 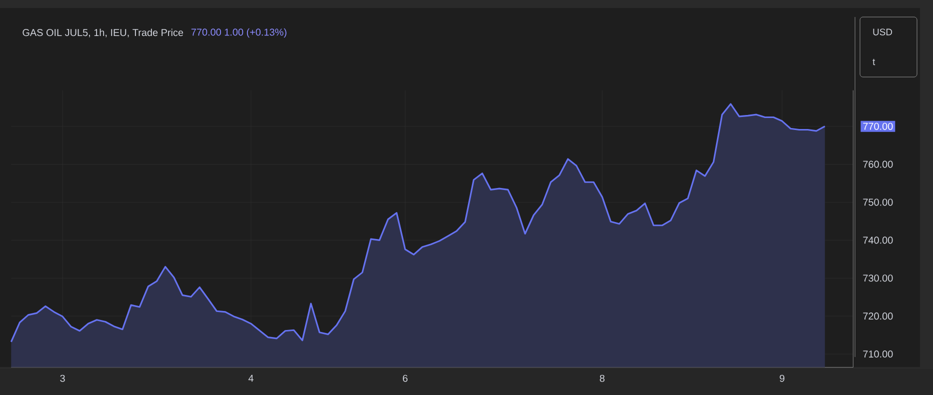 I want to click on x-tick-label: 8, so click(x=602, y=378).